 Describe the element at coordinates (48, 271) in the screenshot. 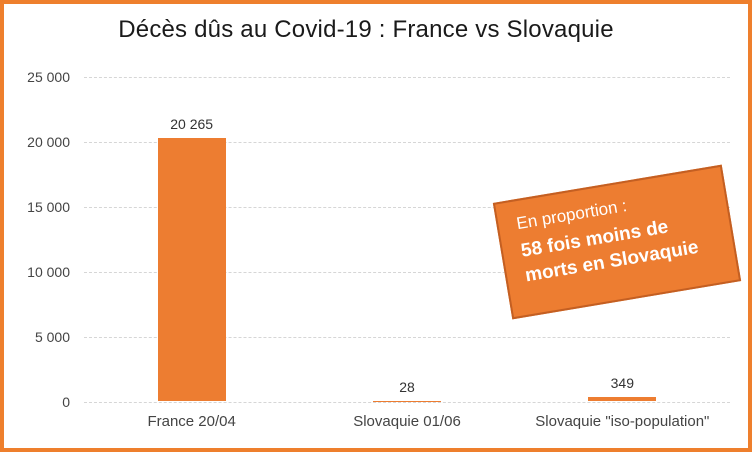

I see `y-axis-tick-label: 10 000` at that location.